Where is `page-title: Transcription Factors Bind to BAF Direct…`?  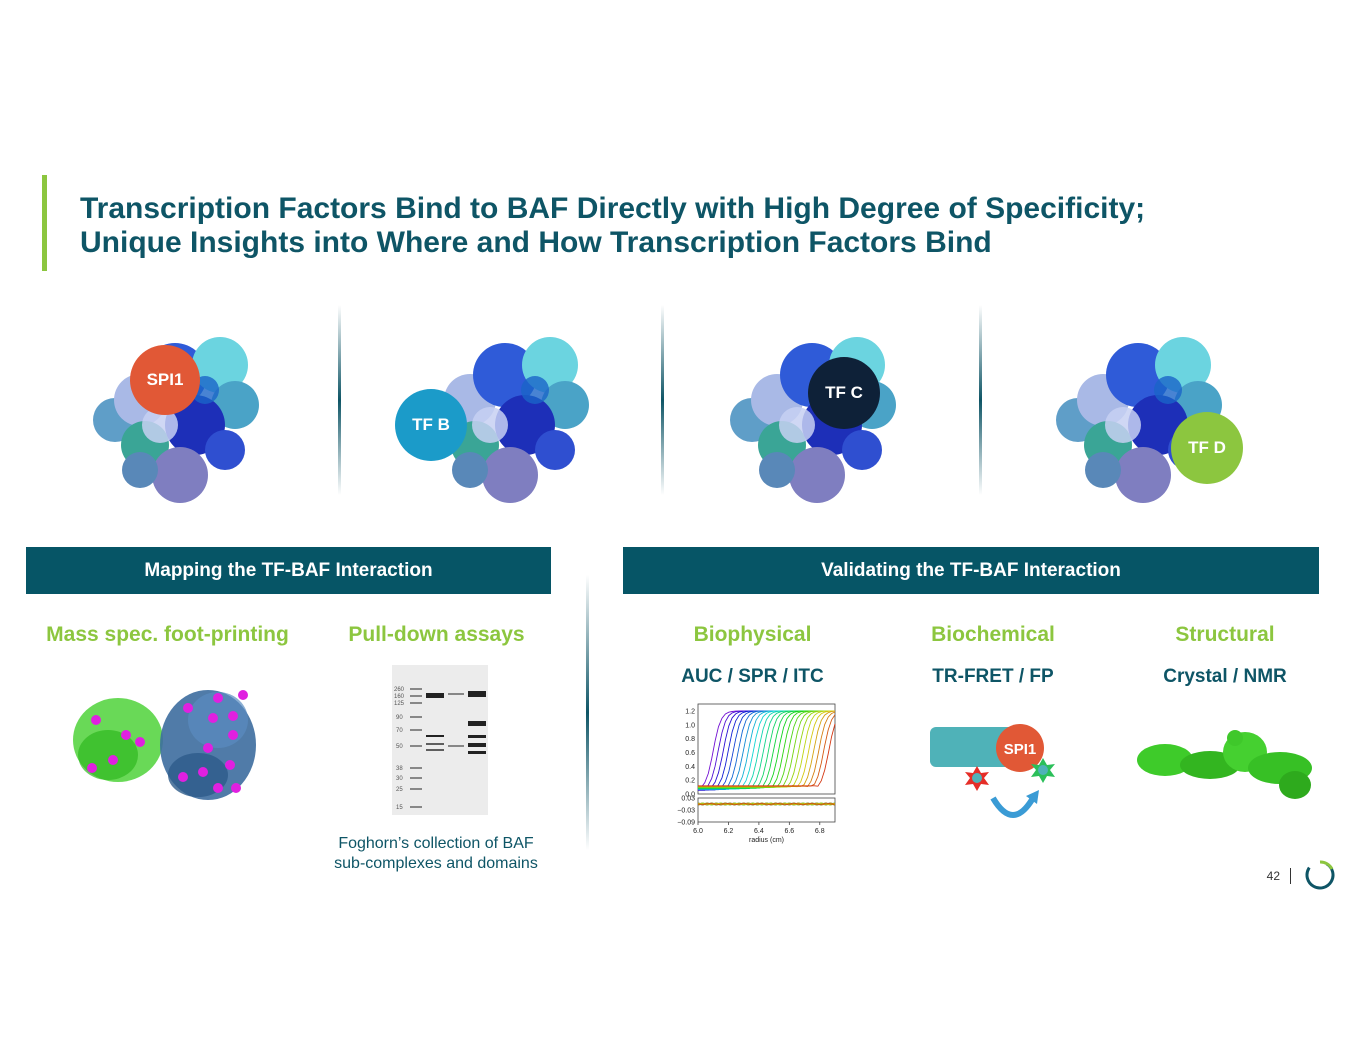
page-title: Transcription Factors Bind to BAF Direct… is located at coordinates (680, 226).